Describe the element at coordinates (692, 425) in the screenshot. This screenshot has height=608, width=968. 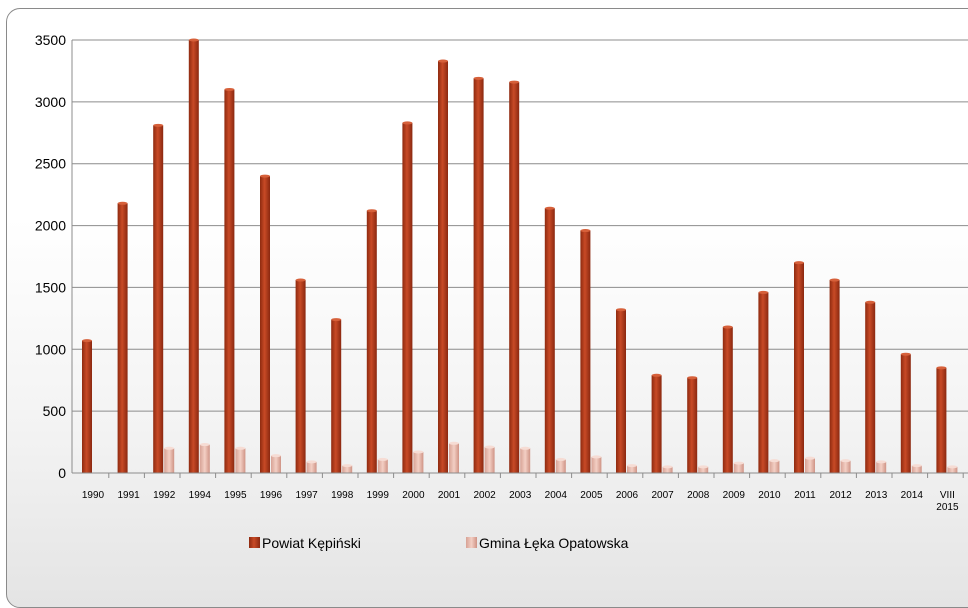
I see `bar-powiat-2008` at that location.